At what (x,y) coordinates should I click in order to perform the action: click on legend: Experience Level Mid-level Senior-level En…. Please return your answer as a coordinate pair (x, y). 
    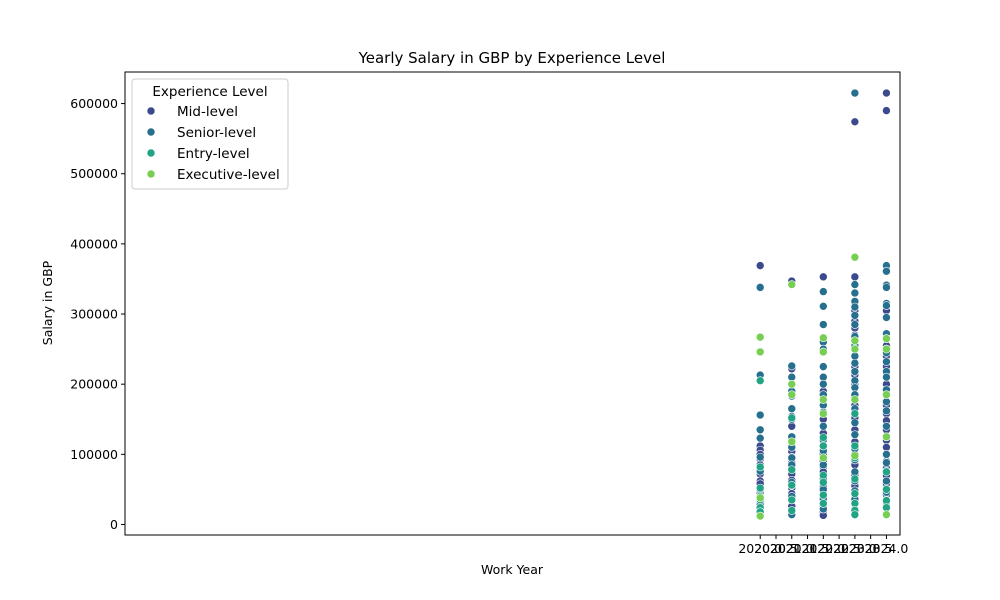
    Looking at the image, I should click on (210, 134).